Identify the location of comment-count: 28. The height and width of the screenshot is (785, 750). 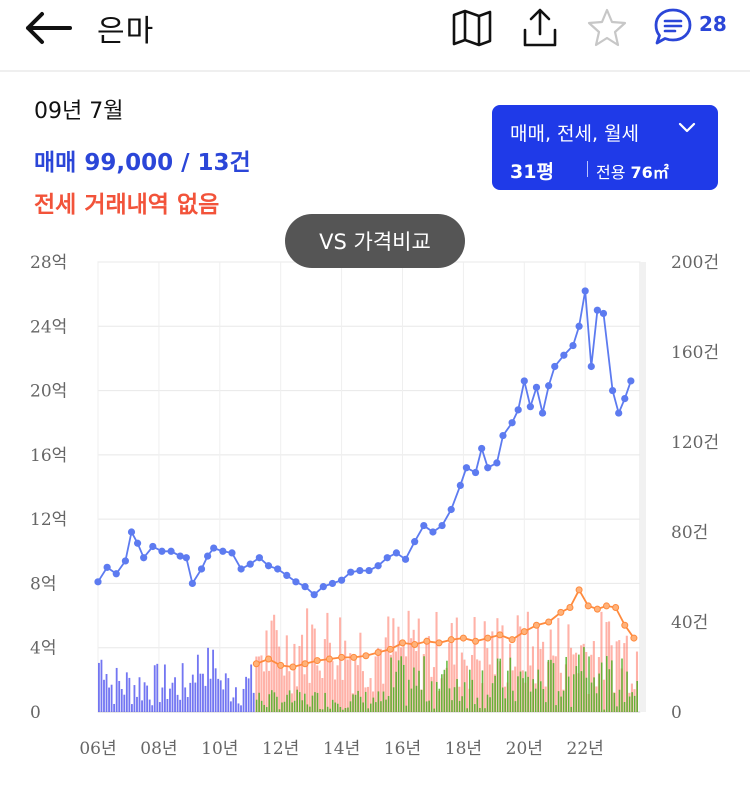
(713, 24).